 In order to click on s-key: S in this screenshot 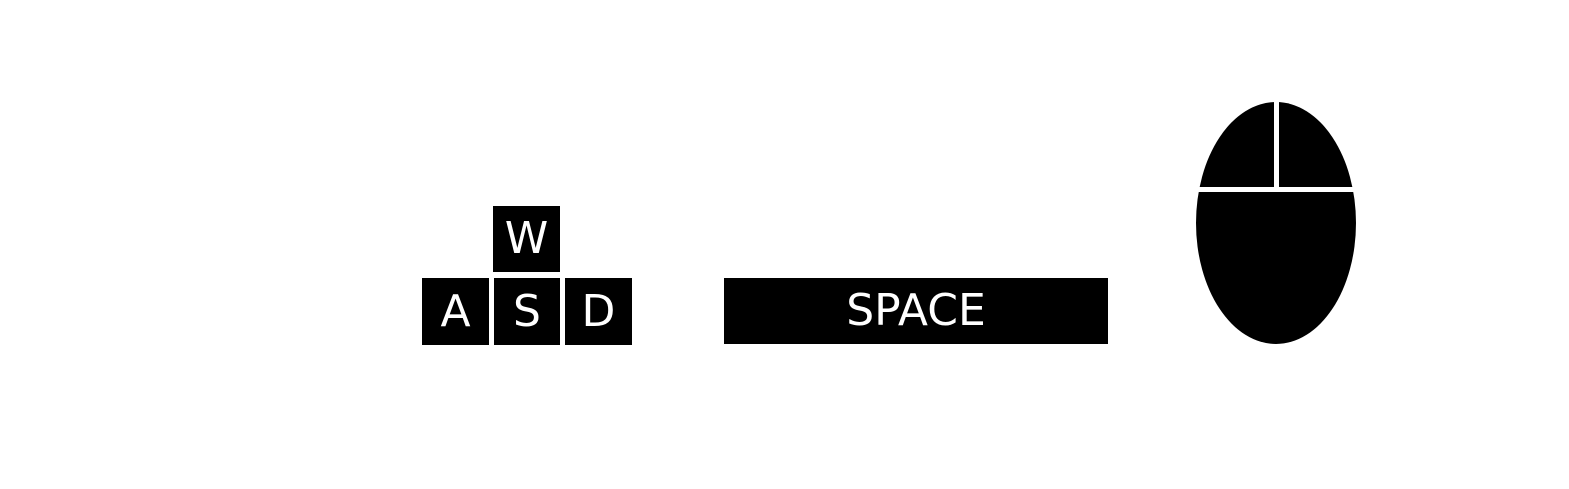, I will do `click(527, 311)`.